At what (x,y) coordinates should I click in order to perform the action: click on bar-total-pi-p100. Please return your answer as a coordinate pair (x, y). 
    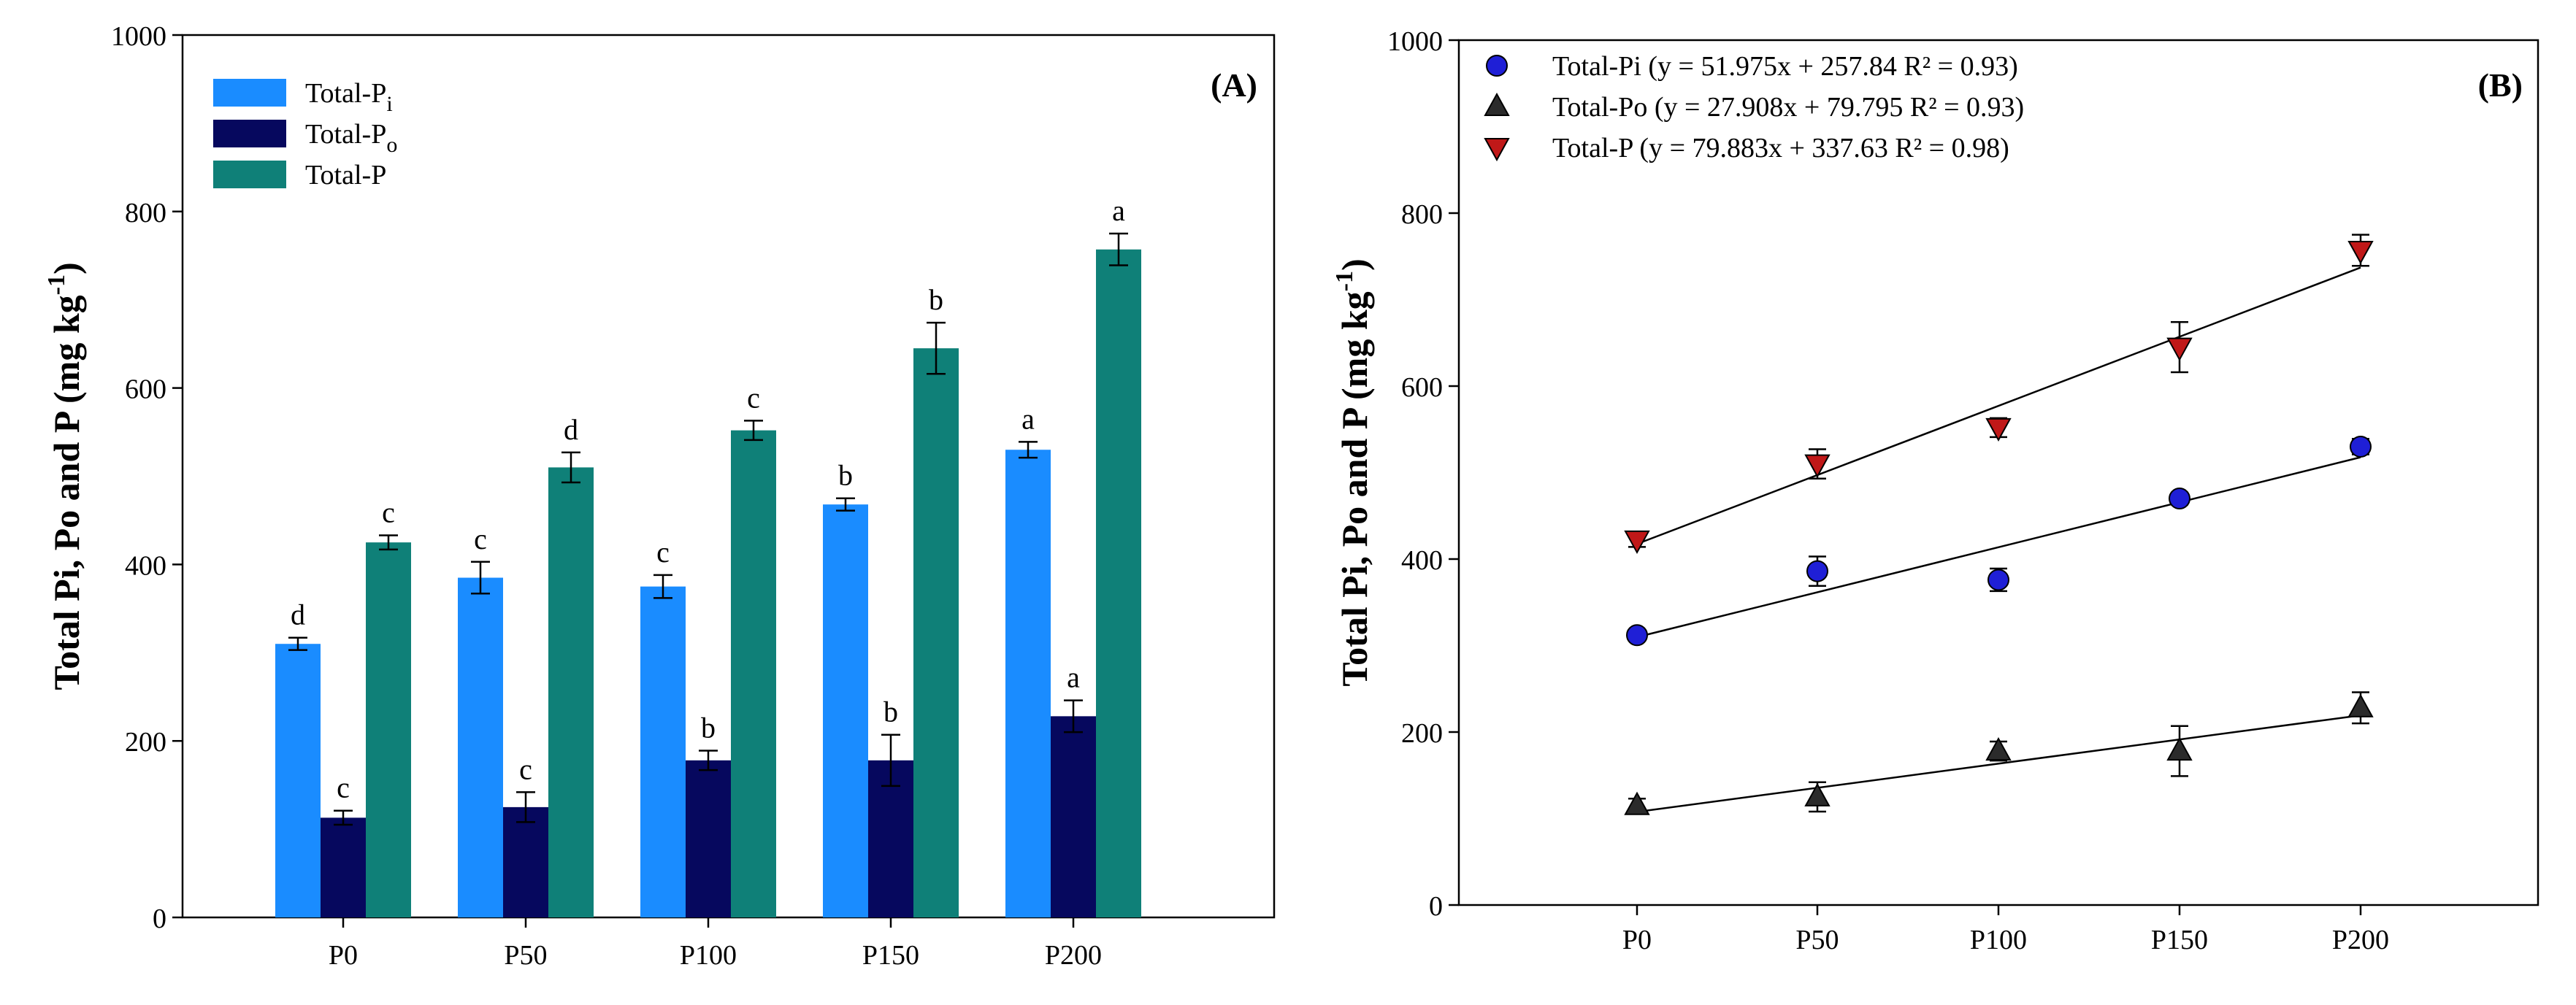
    Looking at the image, I should click on (663, 751).